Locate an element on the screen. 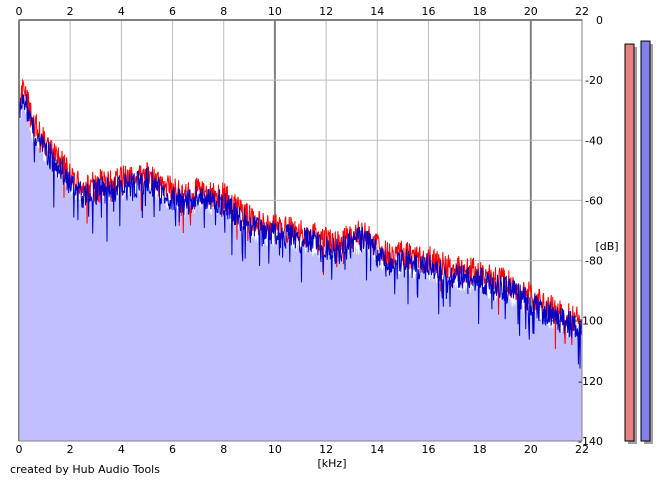 This screenshot has height=481, width=664. x-tick-label-top: 2 is located at coordinates (70, 11).